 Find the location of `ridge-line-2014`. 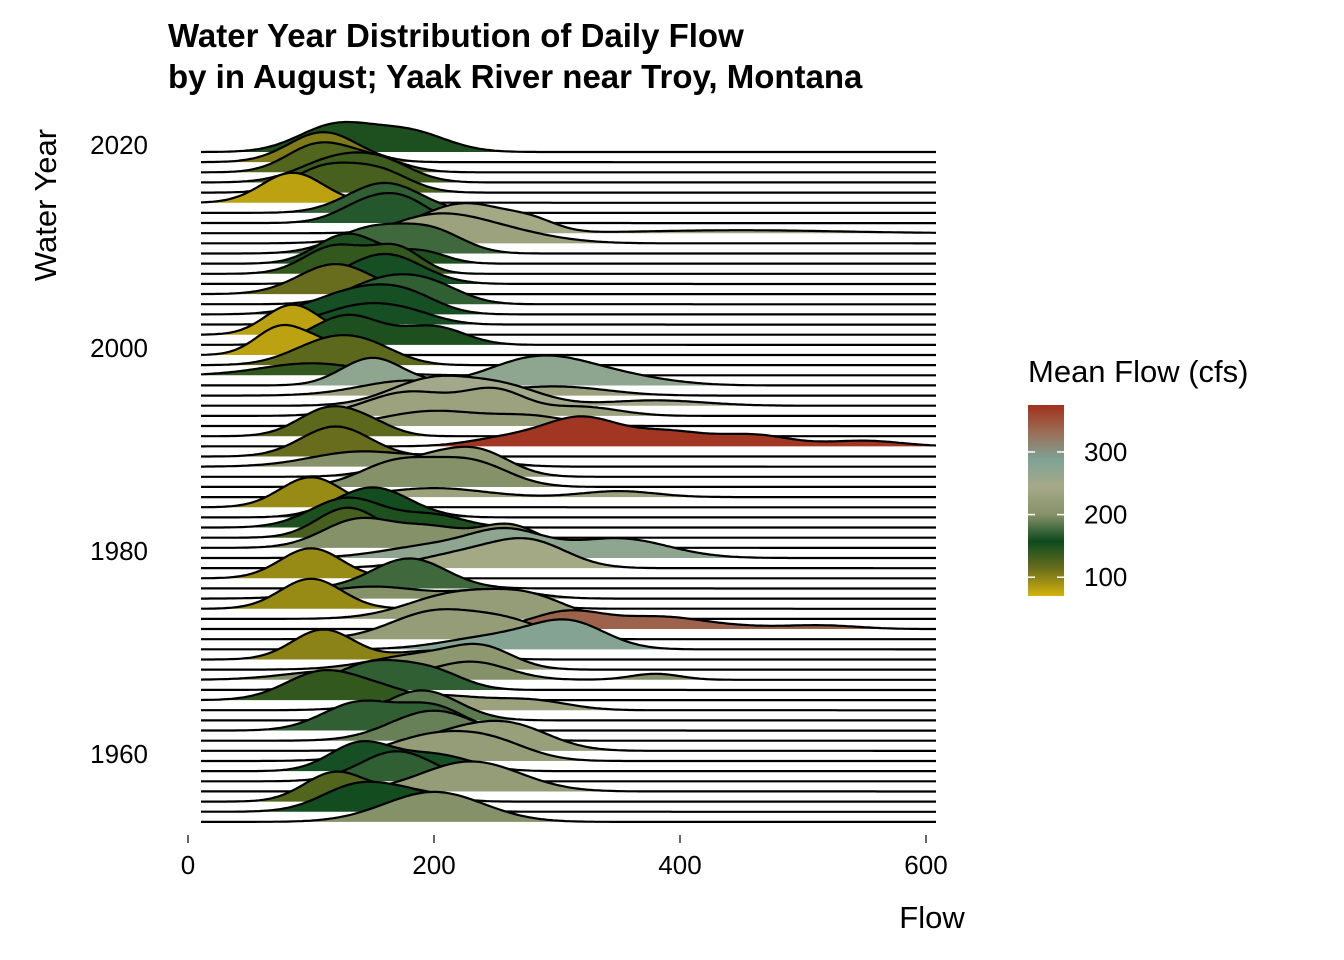

ridge-line-2014 is located at coordinates (568, 197).